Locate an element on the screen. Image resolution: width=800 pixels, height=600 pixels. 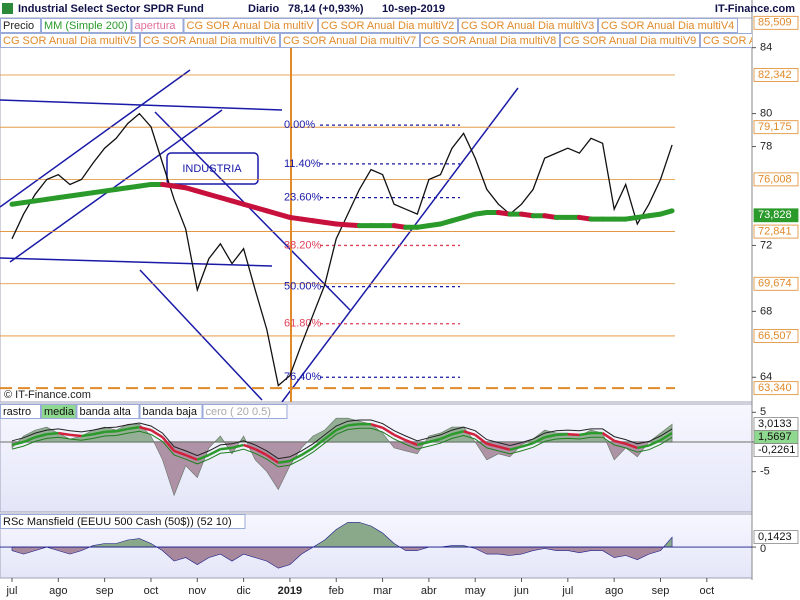
value-label: 3,0133 is located at coordinates (775, 424).